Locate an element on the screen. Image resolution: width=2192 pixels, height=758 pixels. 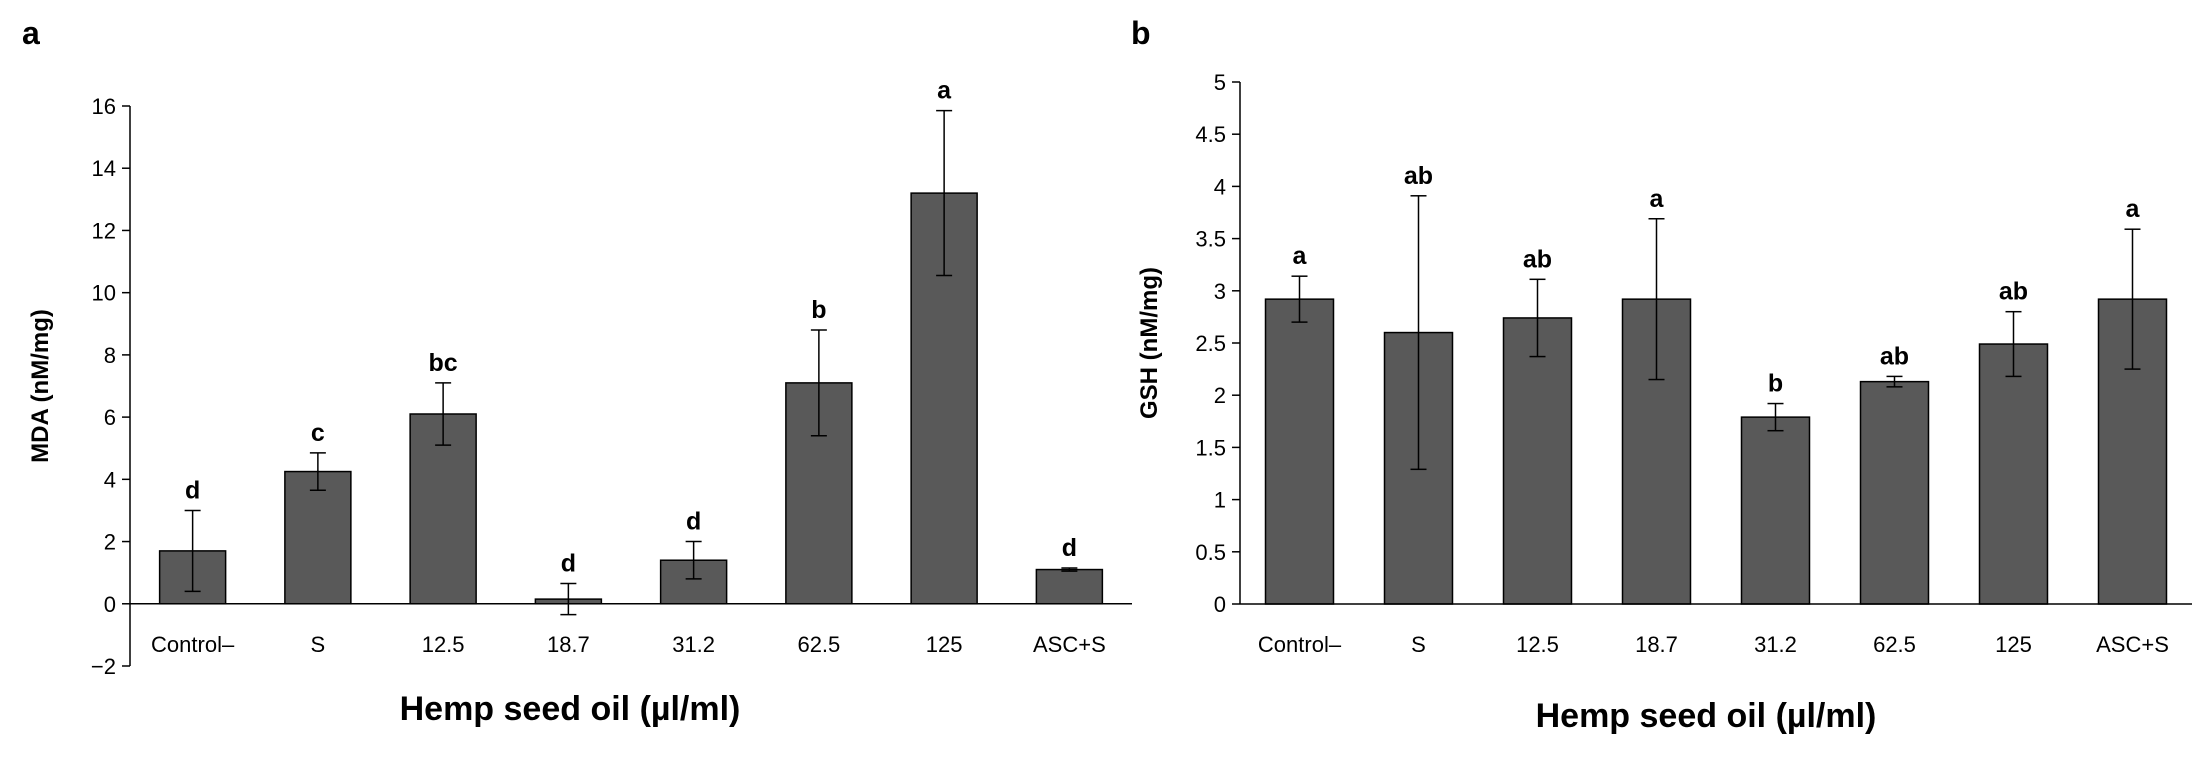
y-tick-label: −2 is located at coordinates (103, 666).